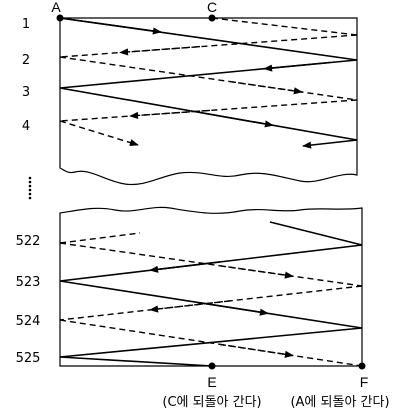 This screenshot has height=412, width=400. Describe the element at coordinates (26, 60) in the screenshot. I see `row-label-2: 2` at that location.